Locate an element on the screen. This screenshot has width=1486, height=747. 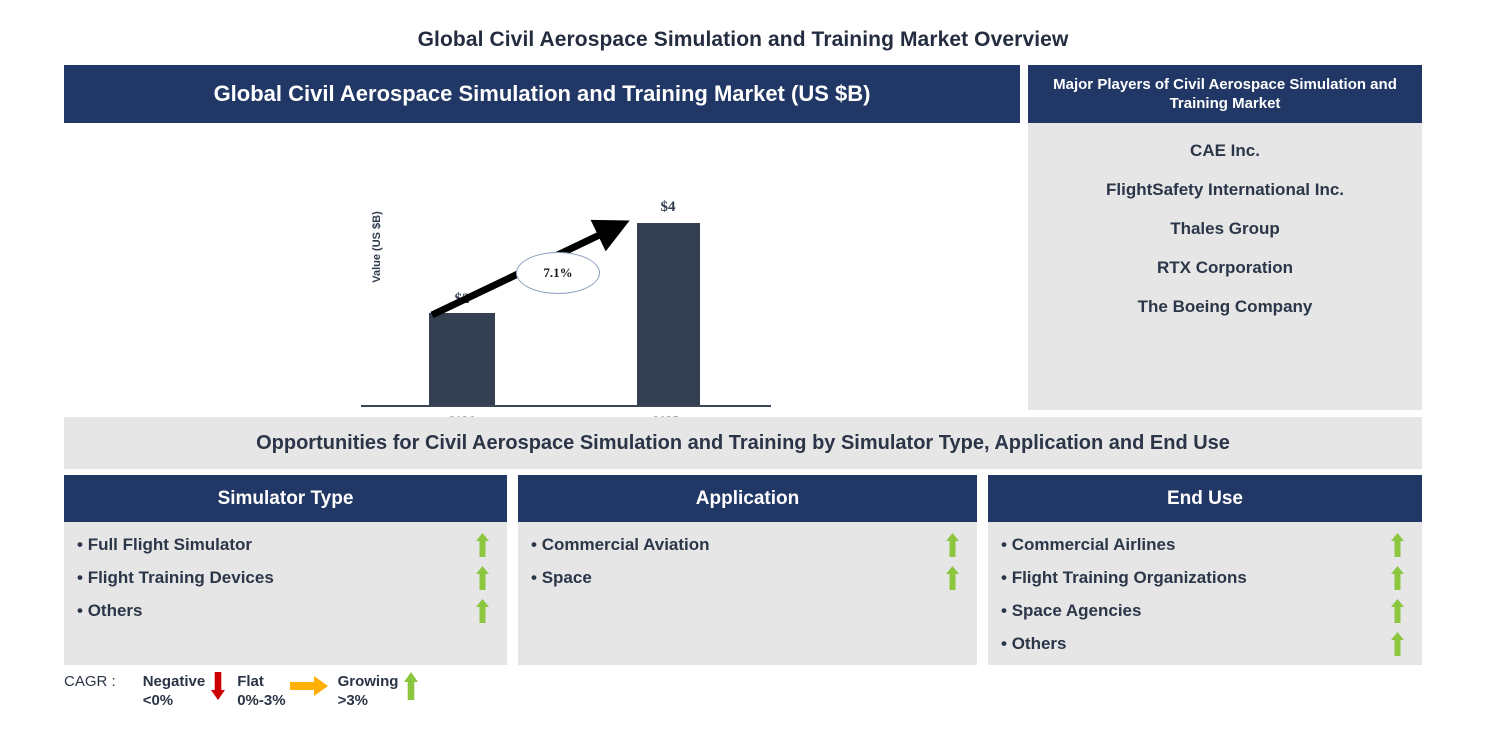
cagr-bubble: 7.1% is located at coordinates (558, 273).